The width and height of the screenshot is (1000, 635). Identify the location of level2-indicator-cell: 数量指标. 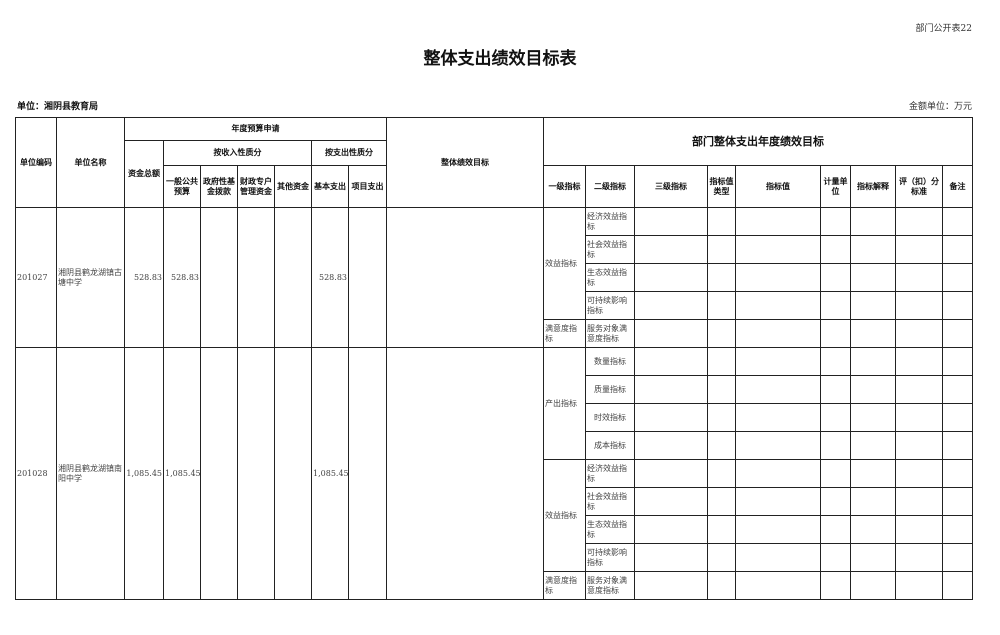
(610, 361).